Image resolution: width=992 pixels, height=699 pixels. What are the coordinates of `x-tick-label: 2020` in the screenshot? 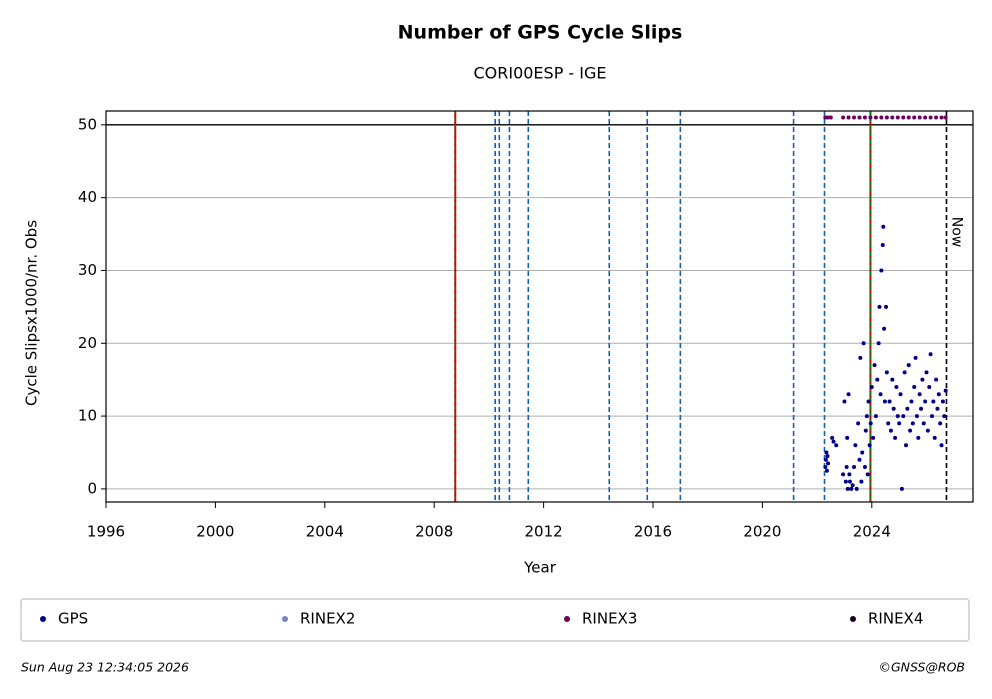 It's located at (762, 532).